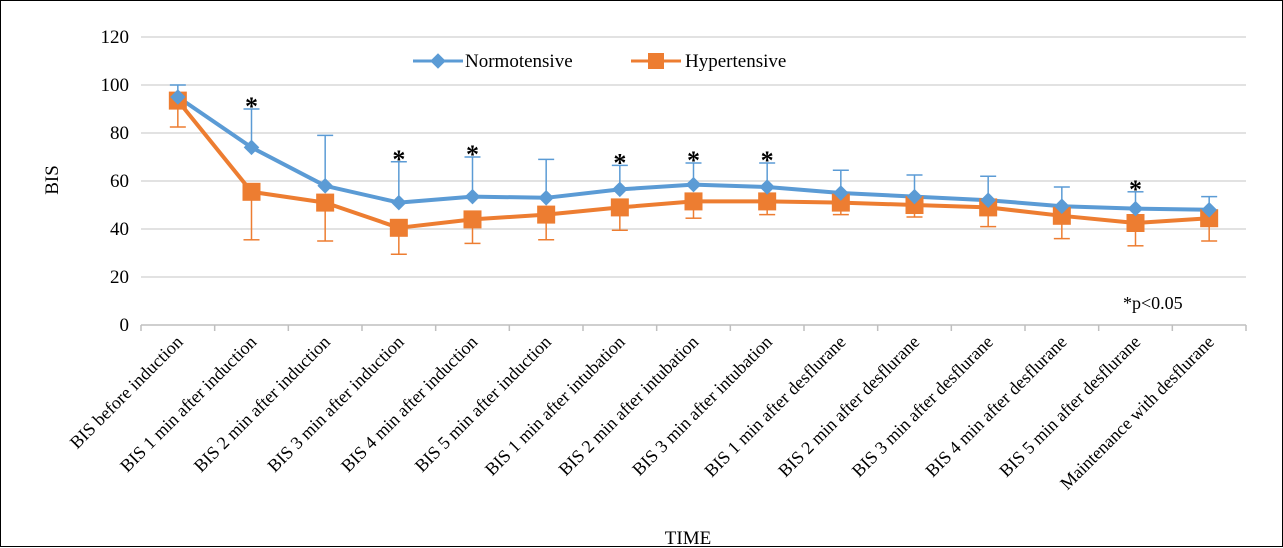 The height and width of the screenshot is (548, 1283). I want to click on y-axis-title: BIS, so click(52, 180).